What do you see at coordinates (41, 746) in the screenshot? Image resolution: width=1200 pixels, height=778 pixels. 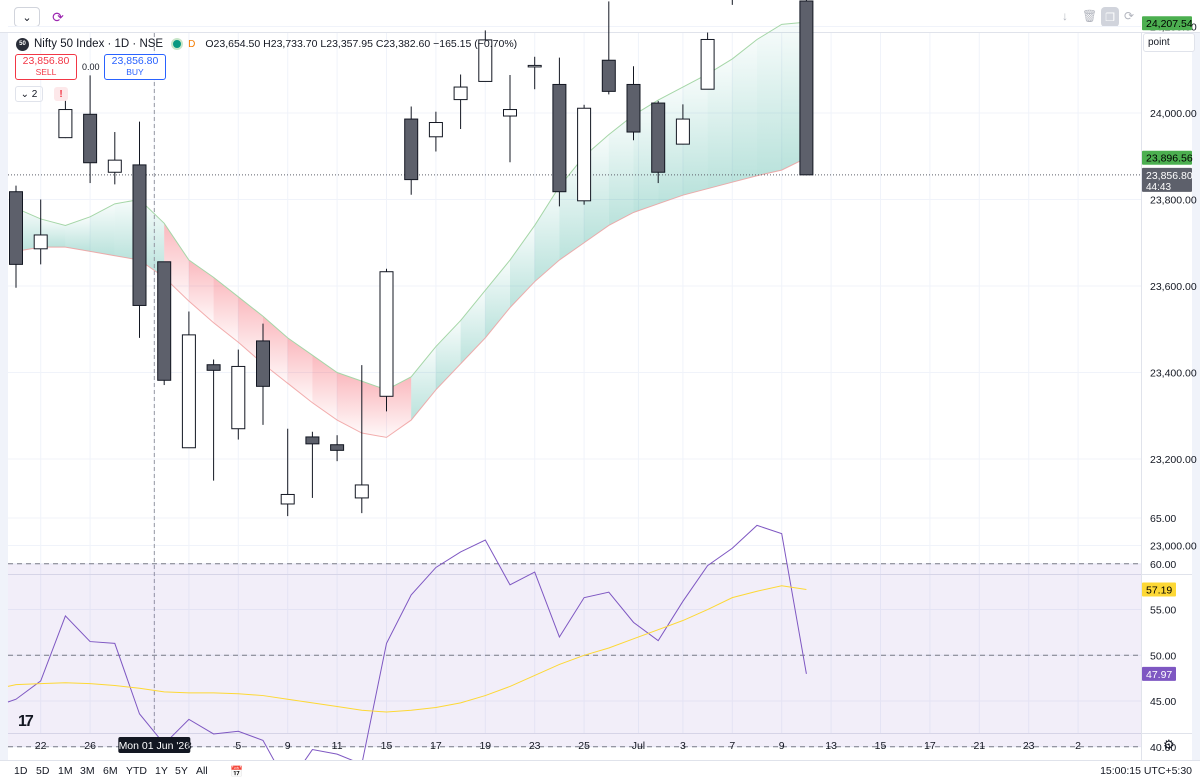 I see `time-tick-label: 22` at bounding box center [41, 746].